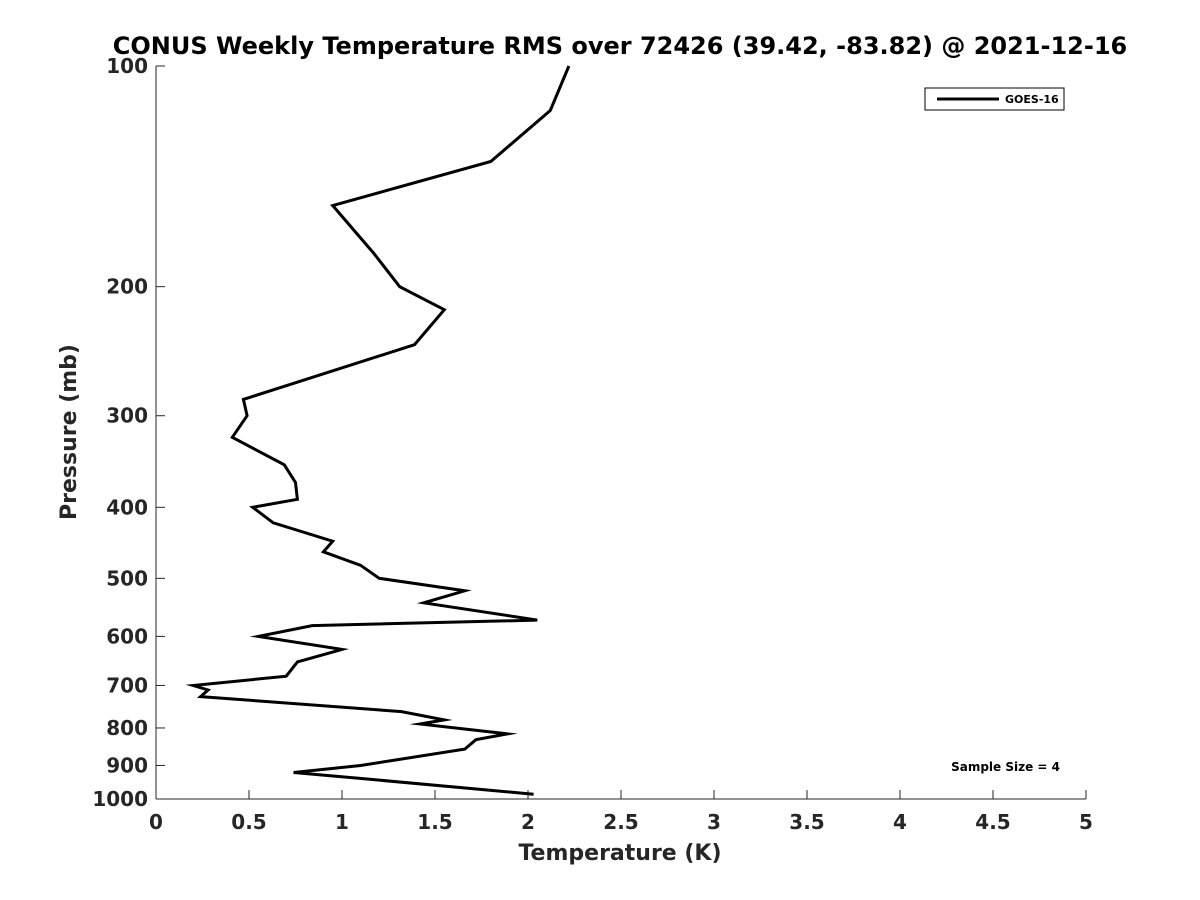 This screenshot has height=900, width=1200. Describe the element at coordinates (994, 99) in the screenshot. I see `legend: GOES-16` at that location.